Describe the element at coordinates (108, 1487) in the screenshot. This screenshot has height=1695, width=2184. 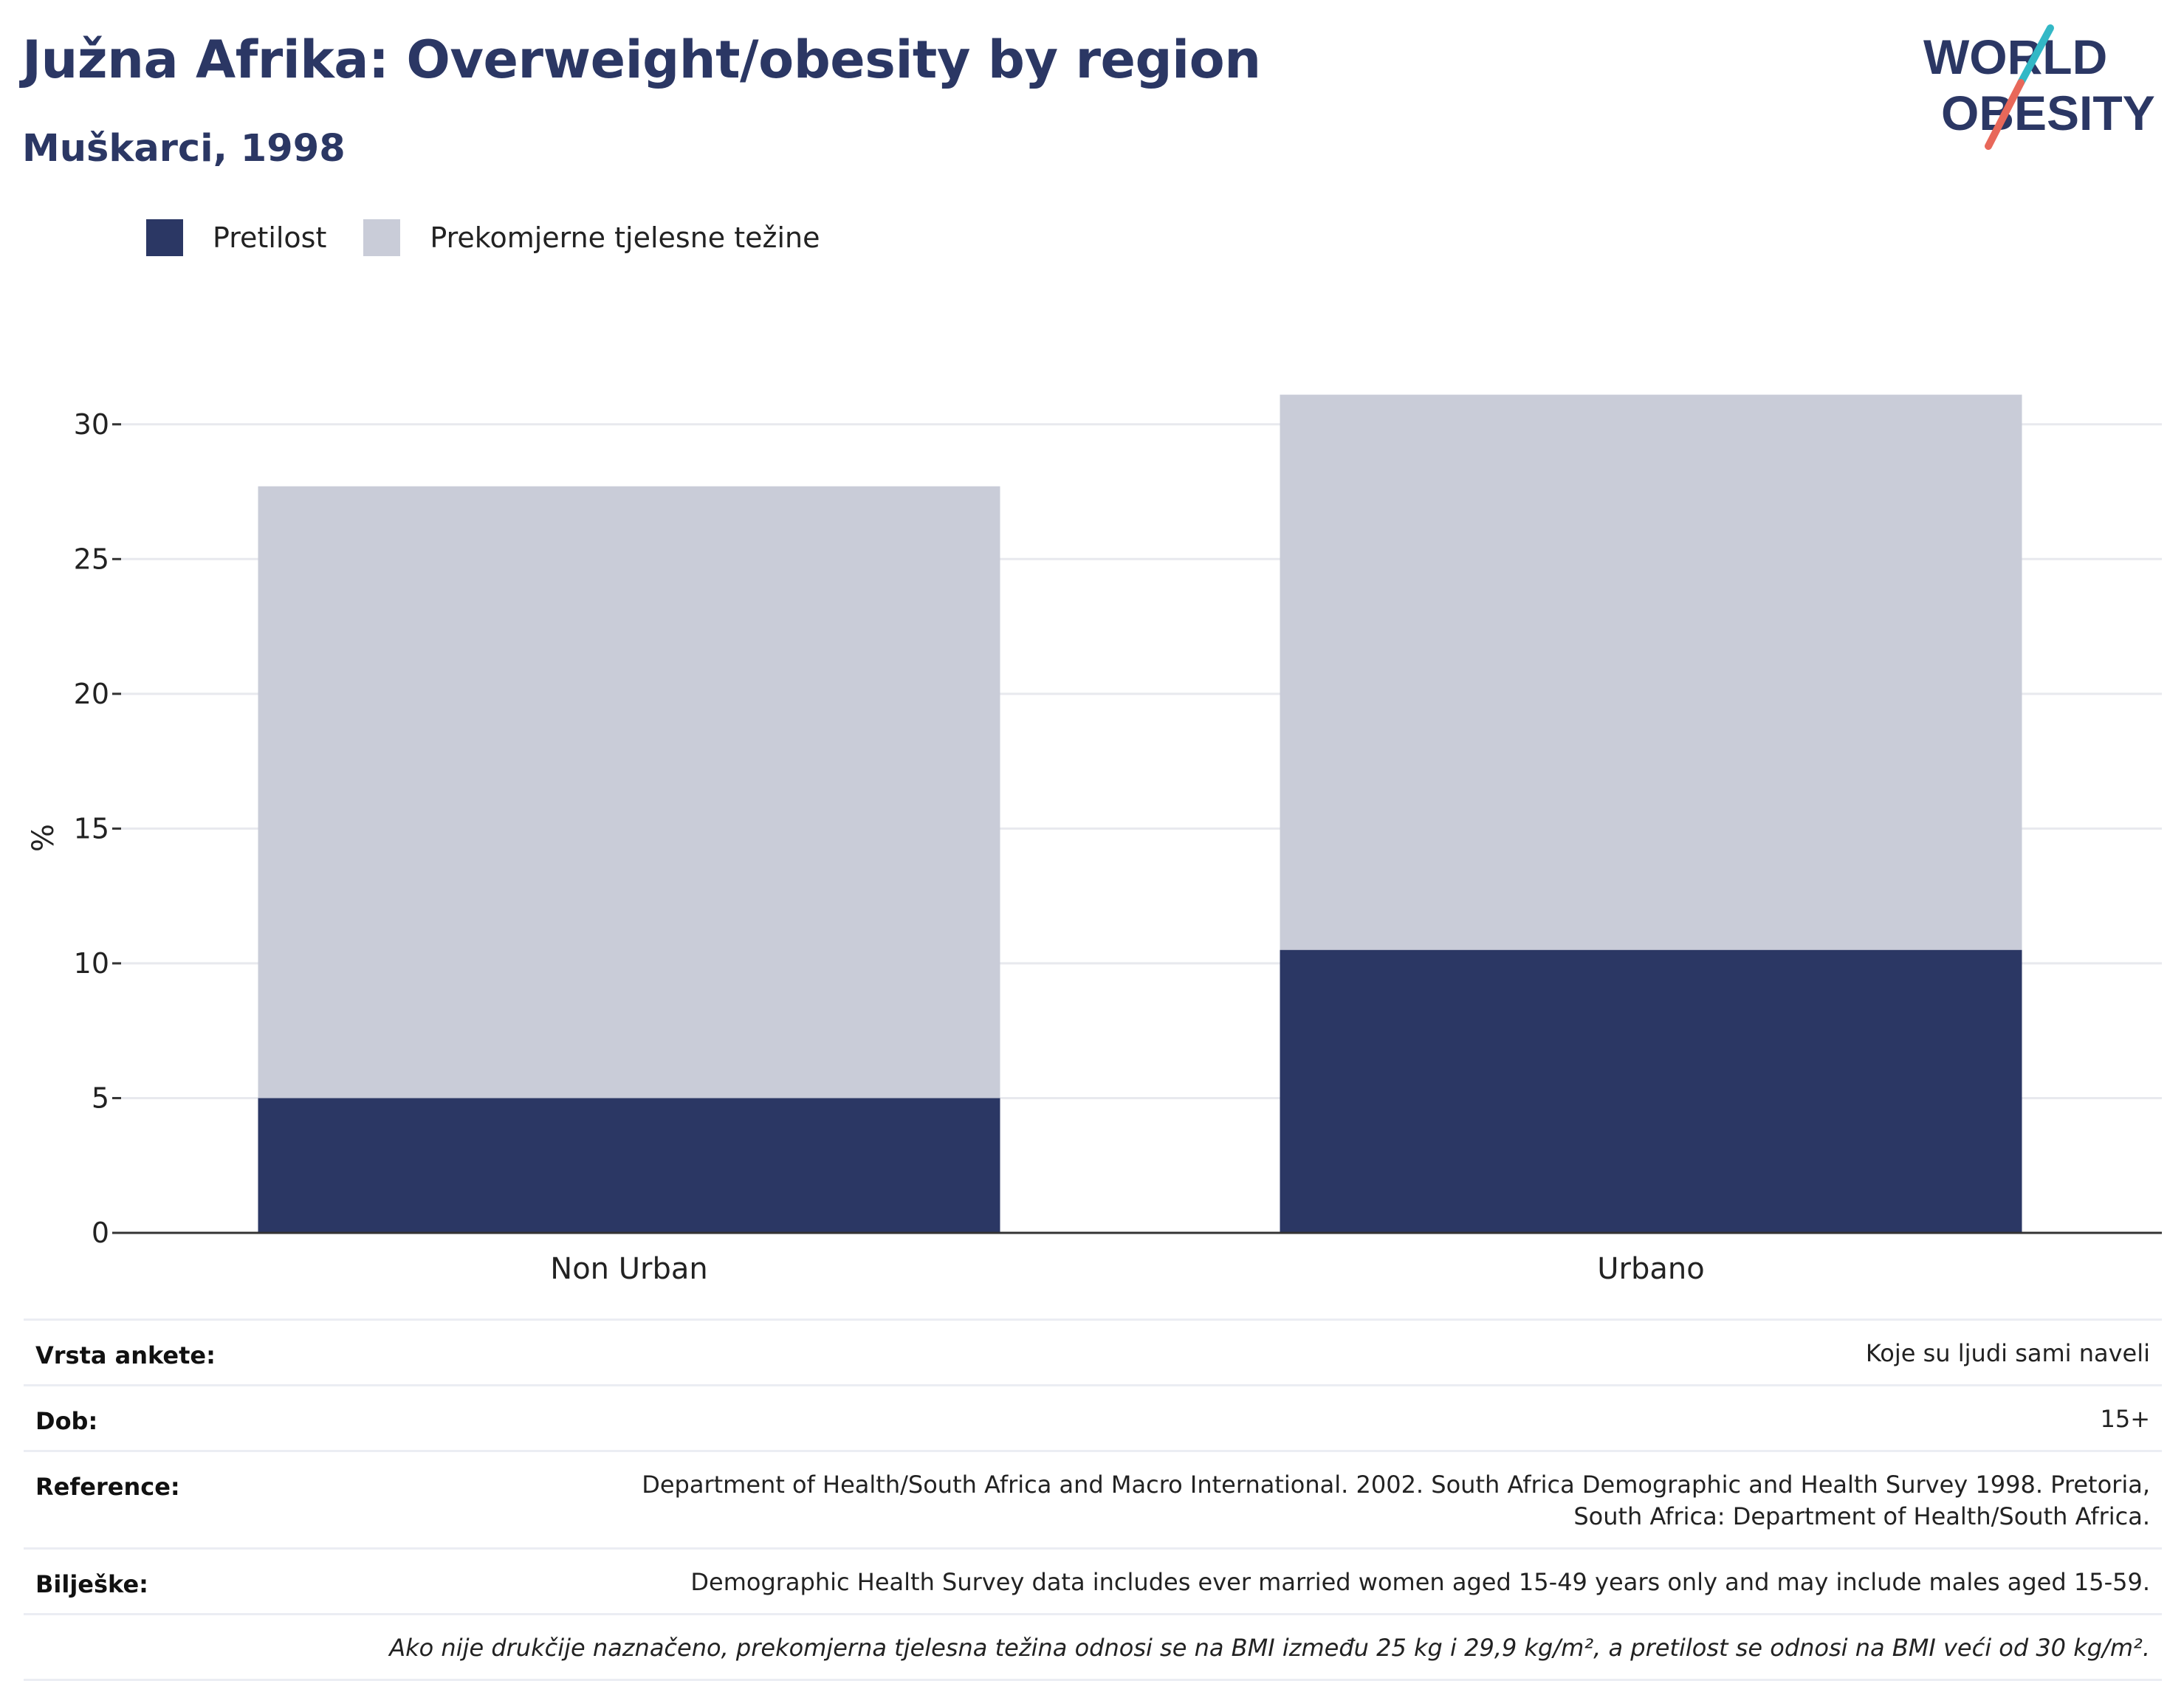
I see `reference-label: Reference:` at that location.